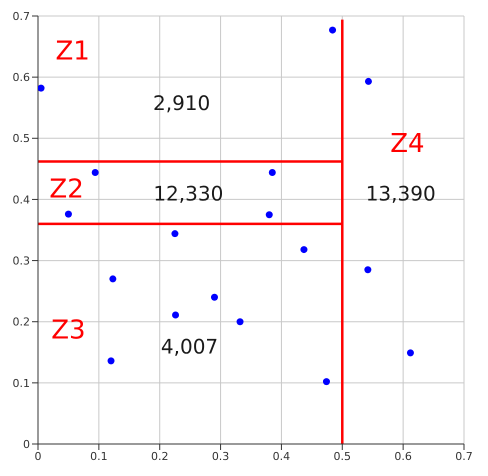 Image resolution: width=488 pixels, height=476 pixels. Describe the element at coordinates (99, 456) in the screenshot. I see `x-tick-label: 0.1` at that location.